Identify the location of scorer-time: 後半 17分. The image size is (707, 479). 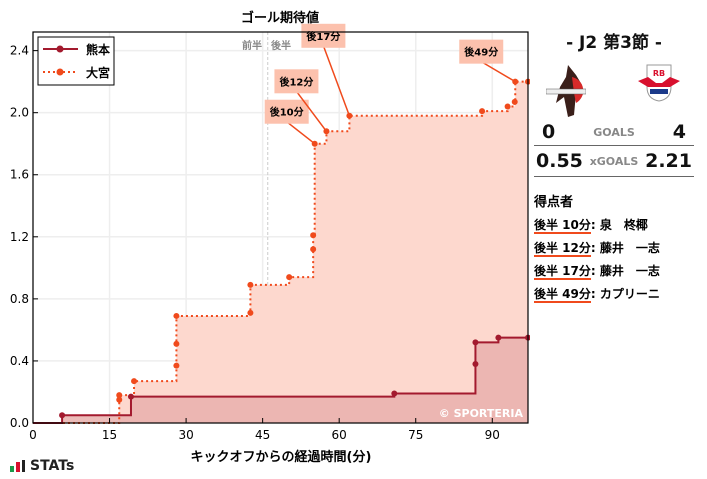
(562, 272).